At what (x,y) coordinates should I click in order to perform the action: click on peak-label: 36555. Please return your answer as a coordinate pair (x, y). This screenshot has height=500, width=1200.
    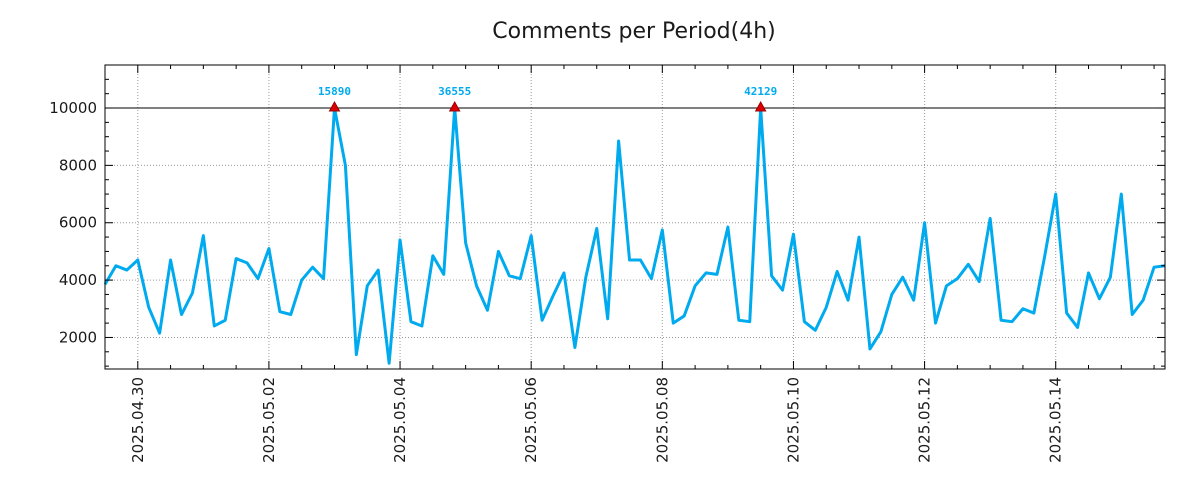
    Looking at the image, I should click on (454, 91).